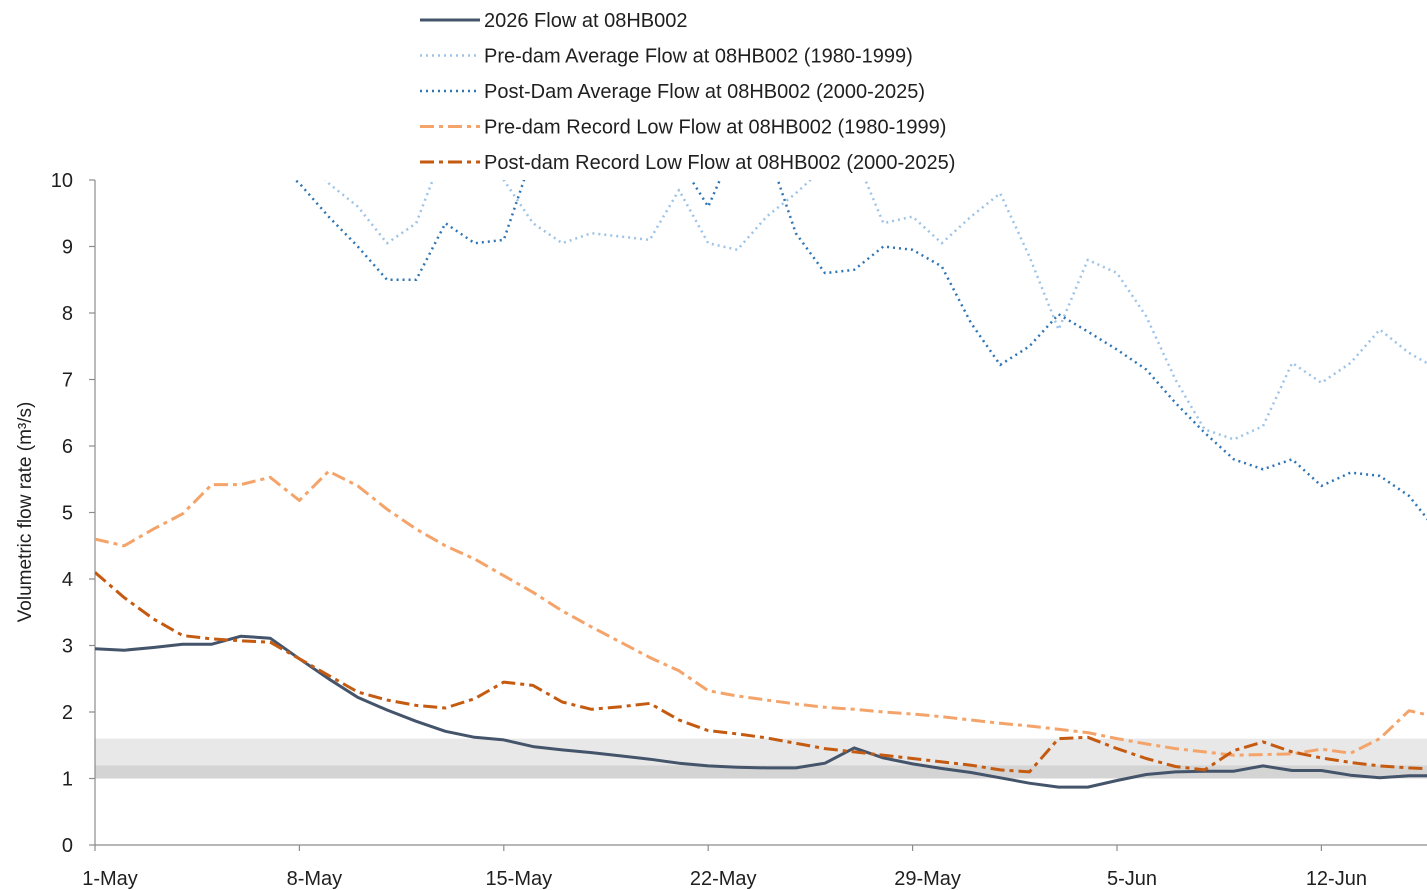 The image size is (1427, 890). I want to click on x-tick-label: 15-May, so click(518, 879).